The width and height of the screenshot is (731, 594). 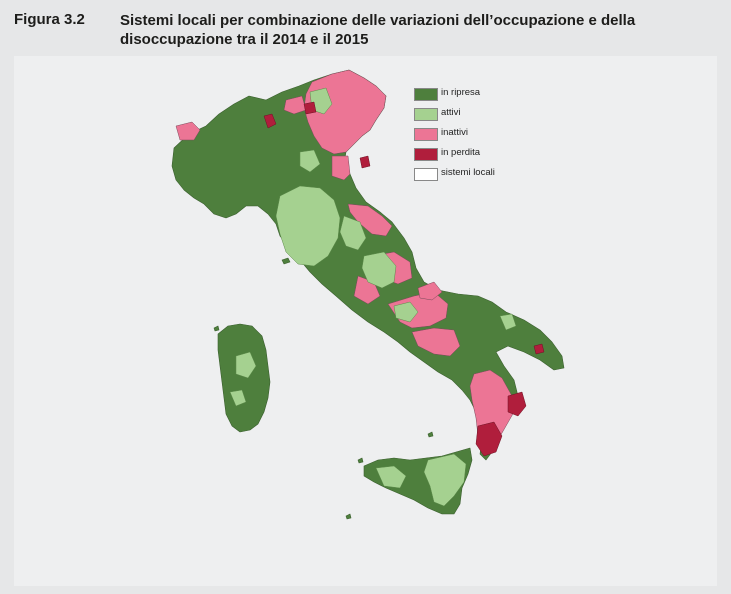 What do you see at coordinates (436, 342) in the screenshot?
I see `inattivi-basilicata` at bounding box center [436, 342].